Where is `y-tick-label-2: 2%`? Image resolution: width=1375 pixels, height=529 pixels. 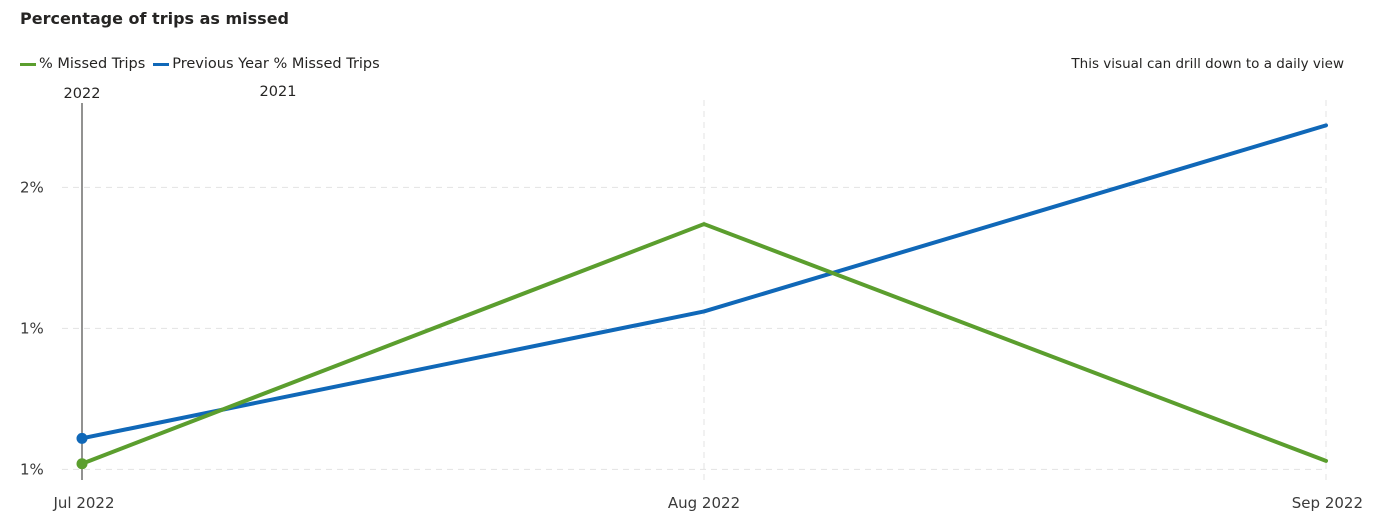 y-tick-label-2: 2% is located at coordinates (32, 187).